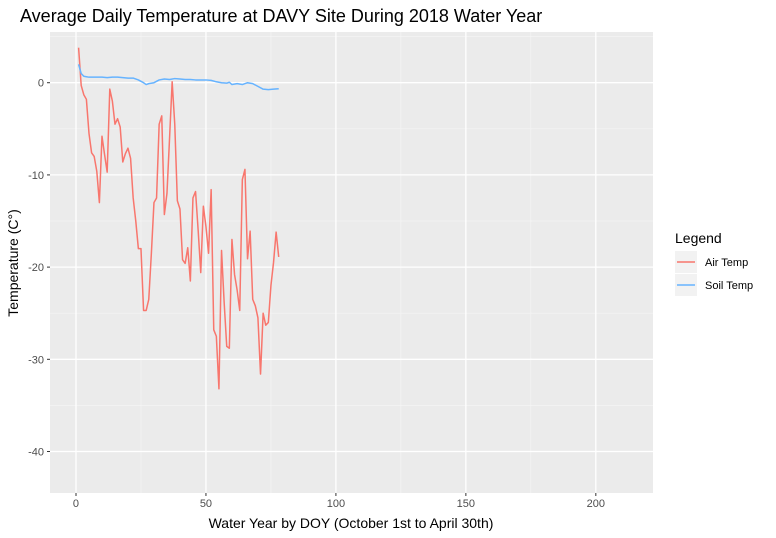  I want to click on x-axis-ticks: 0 50 100 150 200, so click(339, 501).